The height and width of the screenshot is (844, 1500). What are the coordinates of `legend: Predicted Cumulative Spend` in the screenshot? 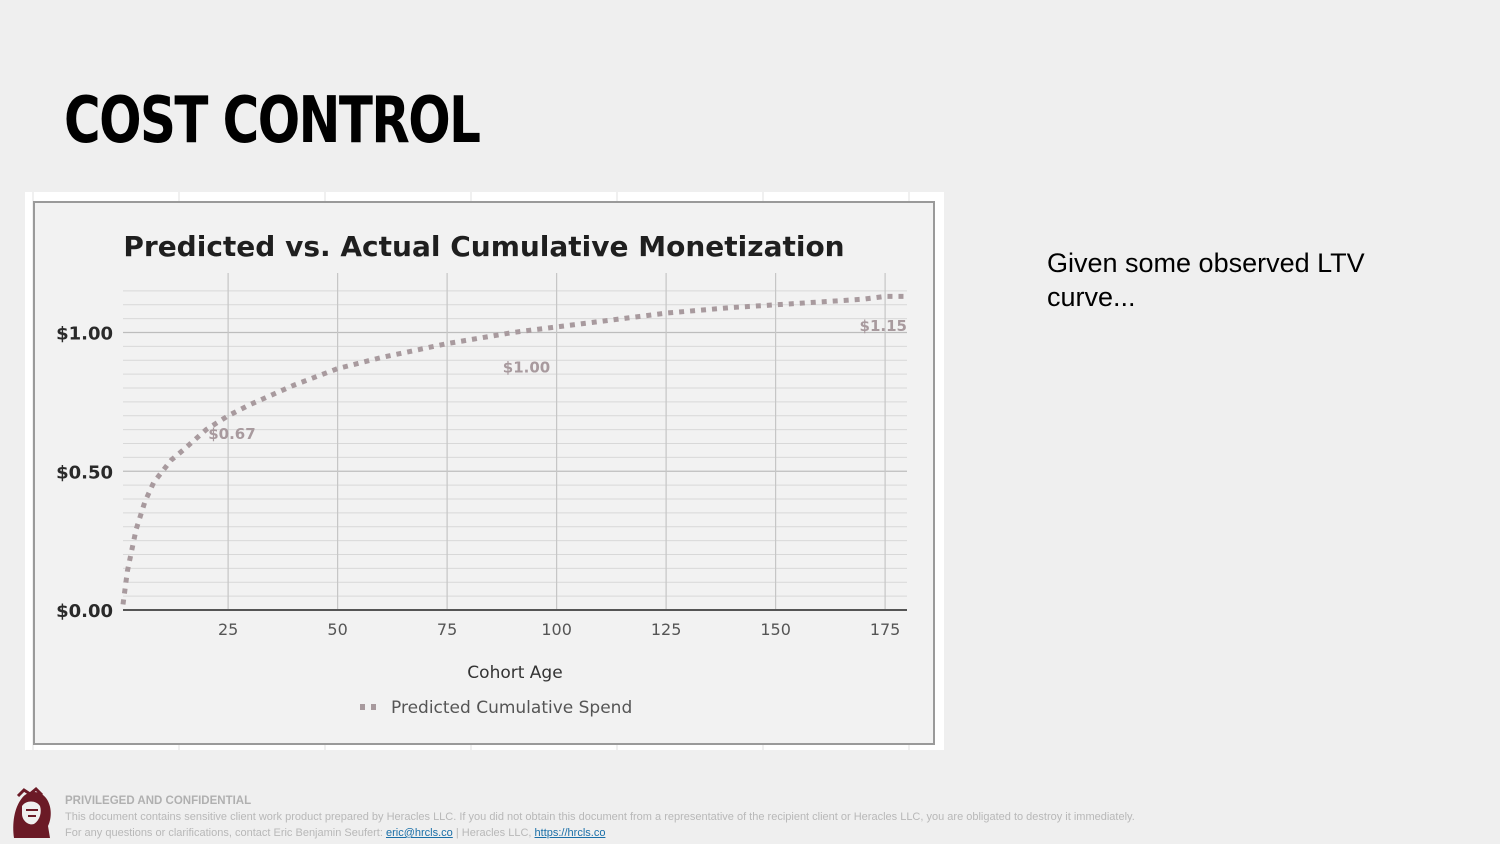 It's located at (496, 708).